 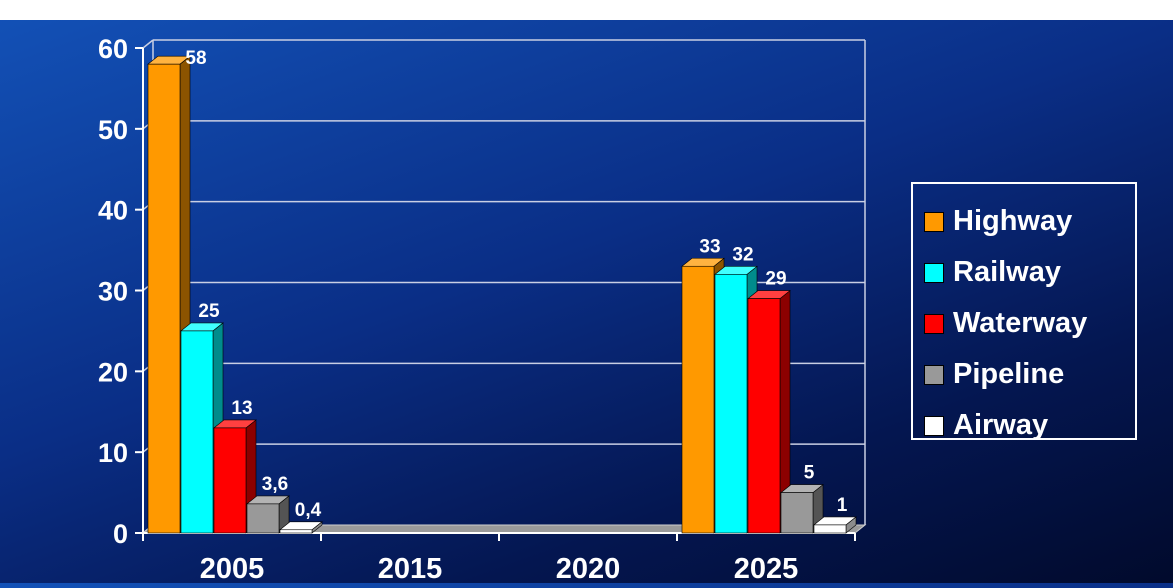 I want to click on gridline-side, so click(x=148, y=44).